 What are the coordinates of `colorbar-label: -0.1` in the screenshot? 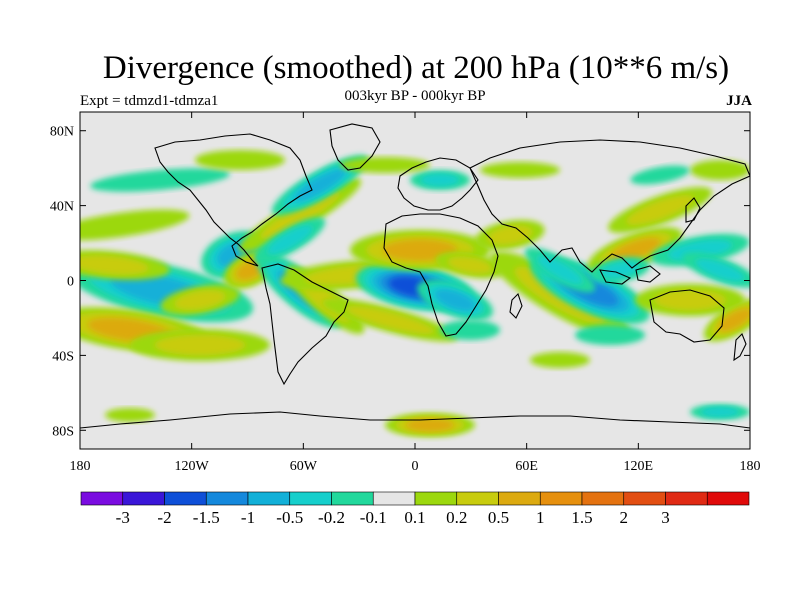 It's located at (373, 517).